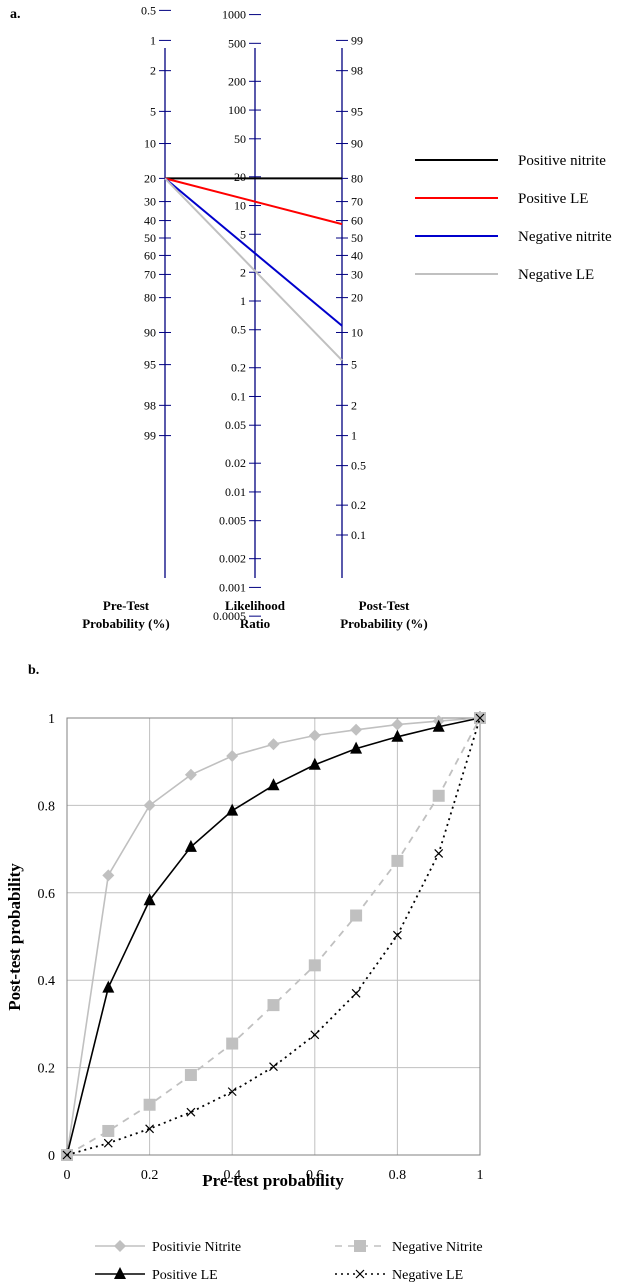 This screenshot has height=1285, width=635. Describe the element at coordinates (150, 1175) in the screenshot. I see `x-tick-label: 0.2` at that location.